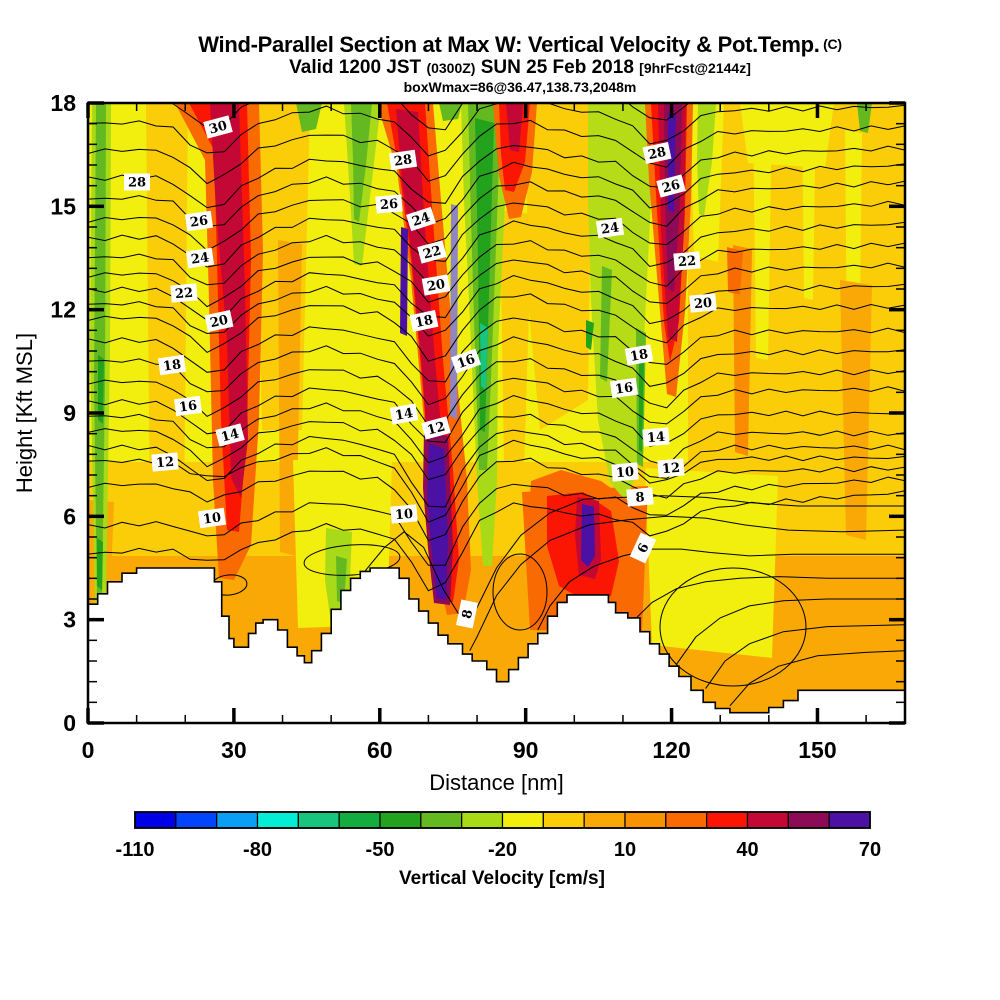 Image resolution: width=1000 pixels, height=1000 pixels. What do you see at coordinates (864, 118) in the screenshot?
I see `fill-green6` at bounding box center [864, 118].